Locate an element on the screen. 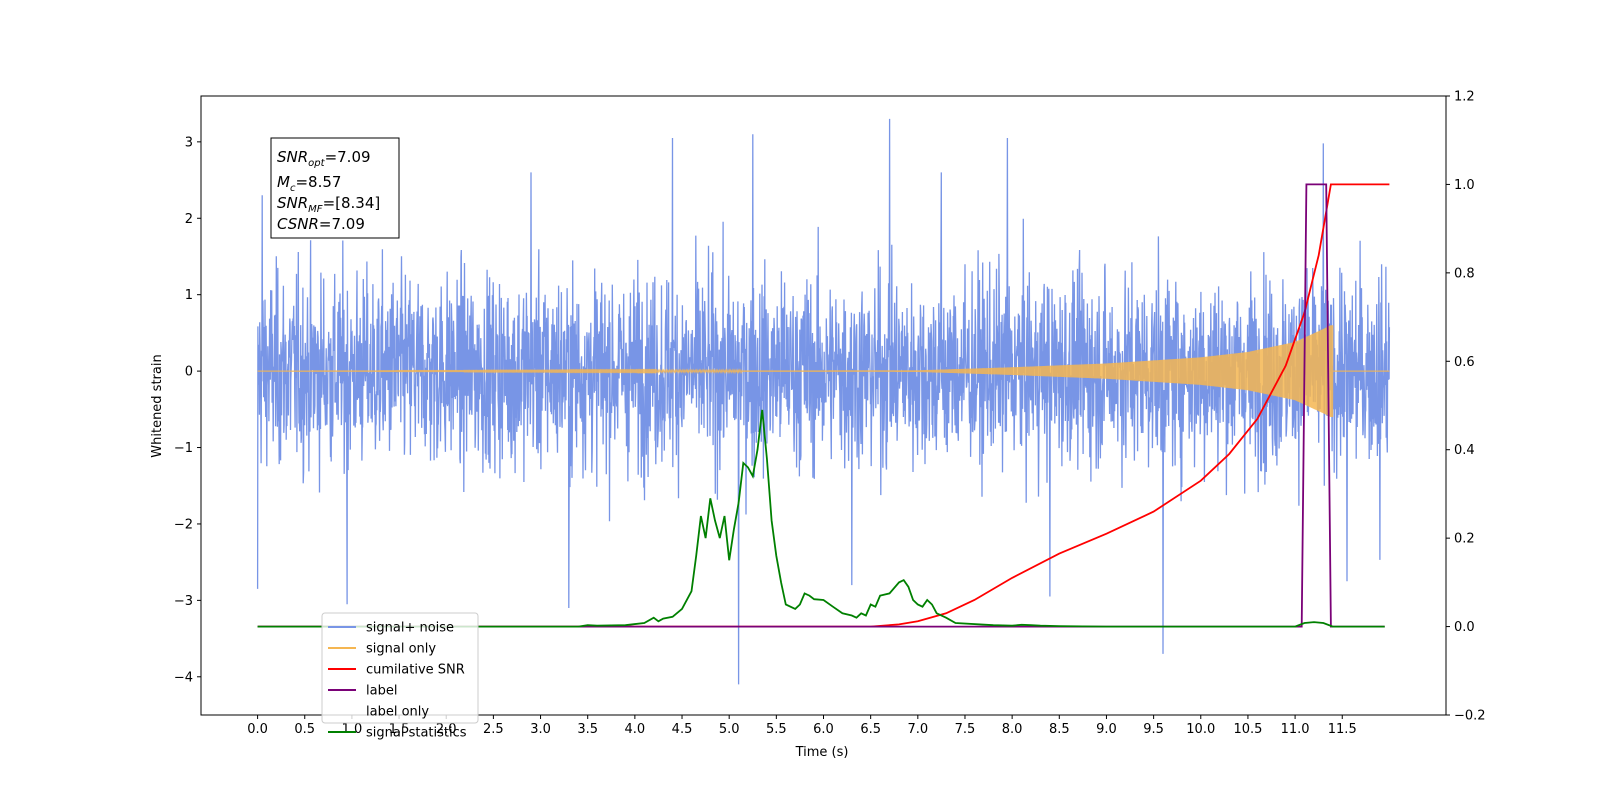 The width and height of the screenshot is (1600, 804). y-tick-label: −2 is located at coordinates (183, 524).